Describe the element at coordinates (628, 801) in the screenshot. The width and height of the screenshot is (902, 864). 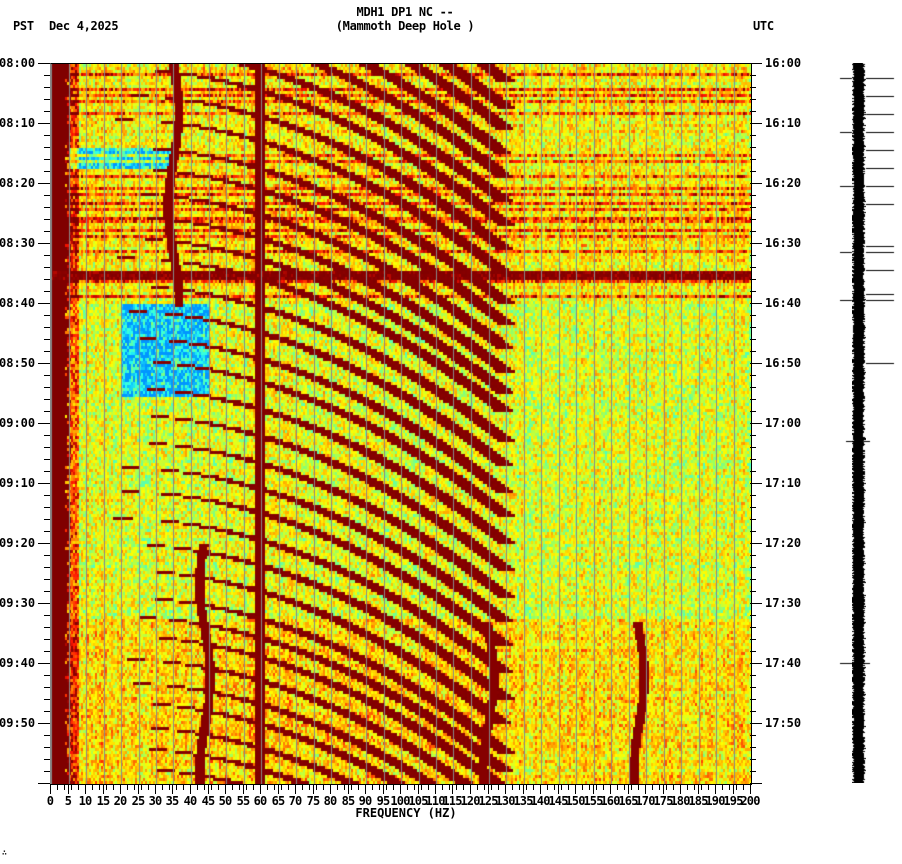
I see `x-tick-label: 165` at that location.